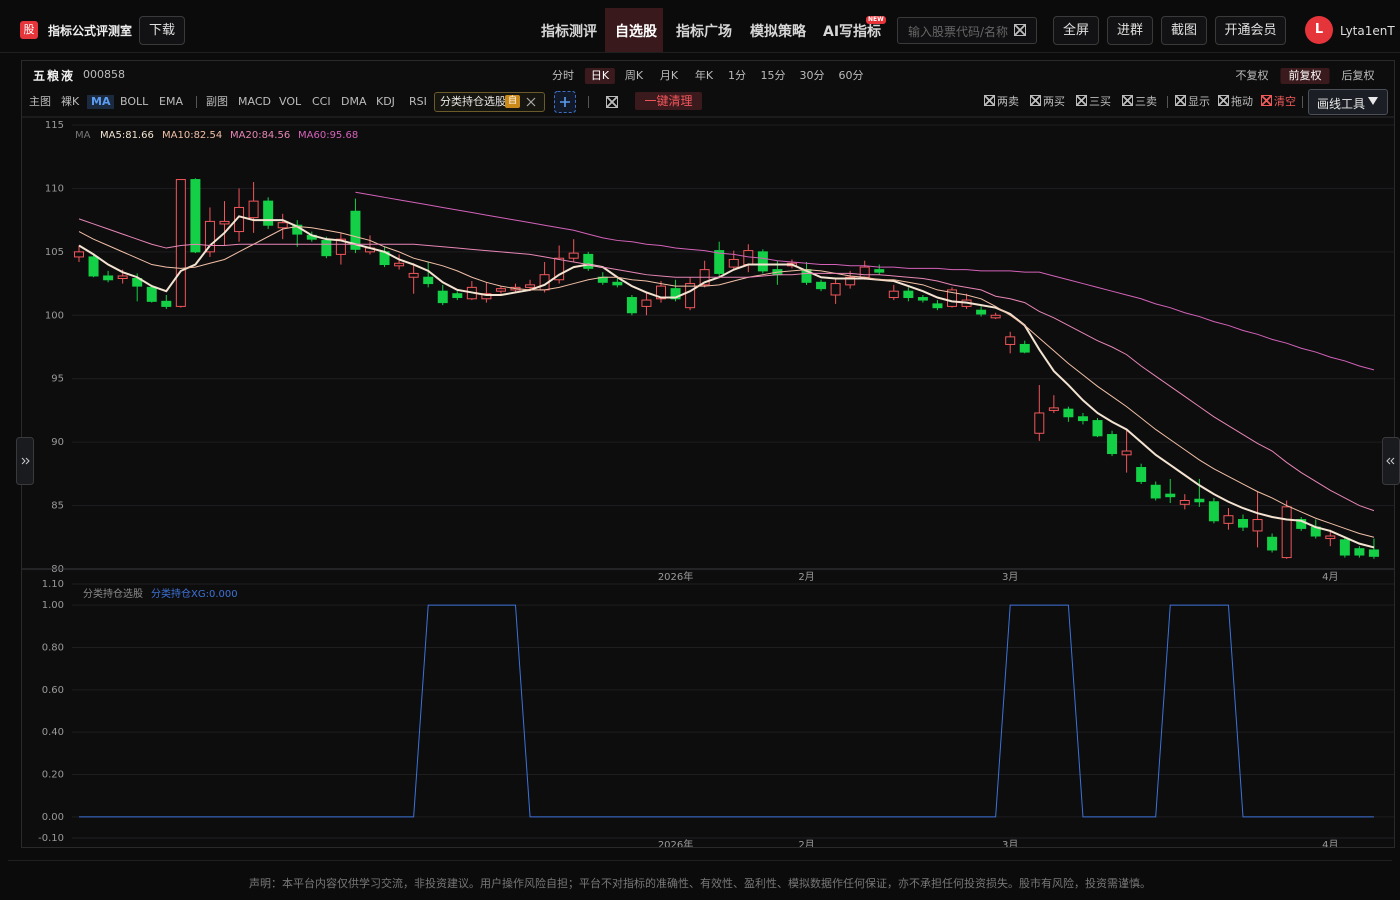 The image size is (1400, 900). I want to click on sub-tool: VOL, so click(290, 101).